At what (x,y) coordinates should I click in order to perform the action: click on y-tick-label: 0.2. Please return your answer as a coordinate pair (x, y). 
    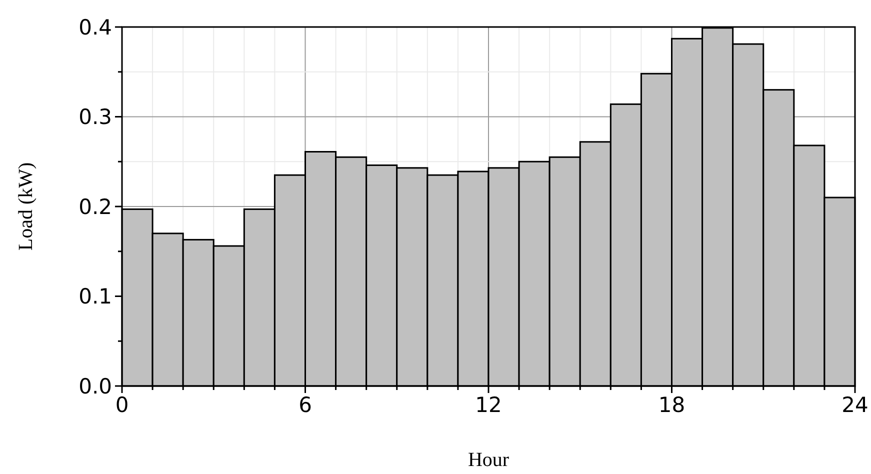
    Looking at the image, I should click on (95, 206).